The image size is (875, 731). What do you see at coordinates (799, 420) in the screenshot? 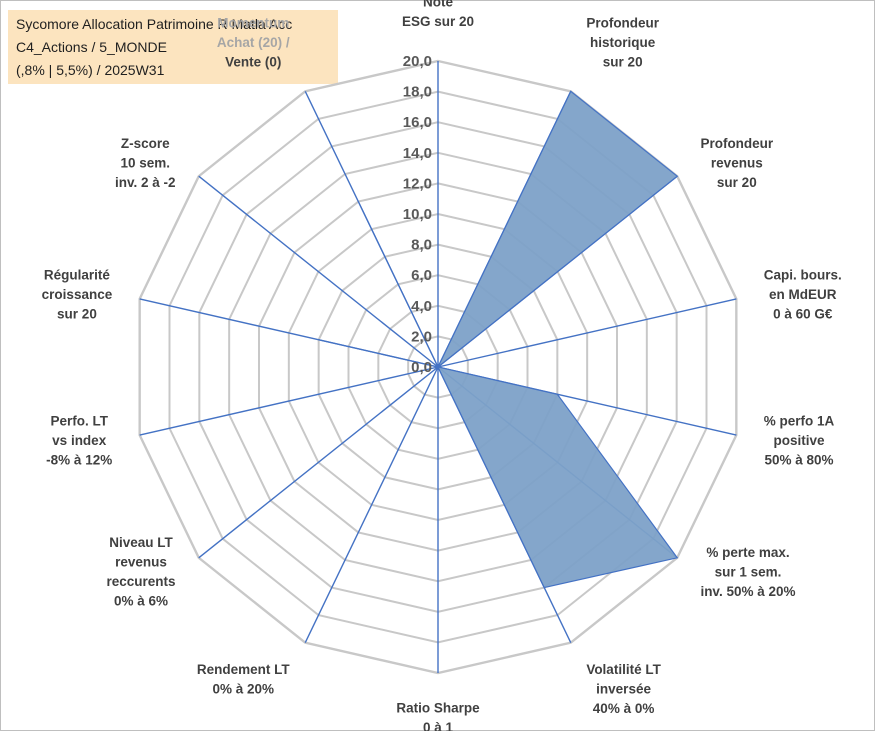
I see `axis-label: % perfo 1A` at bounding box center [799, 420].